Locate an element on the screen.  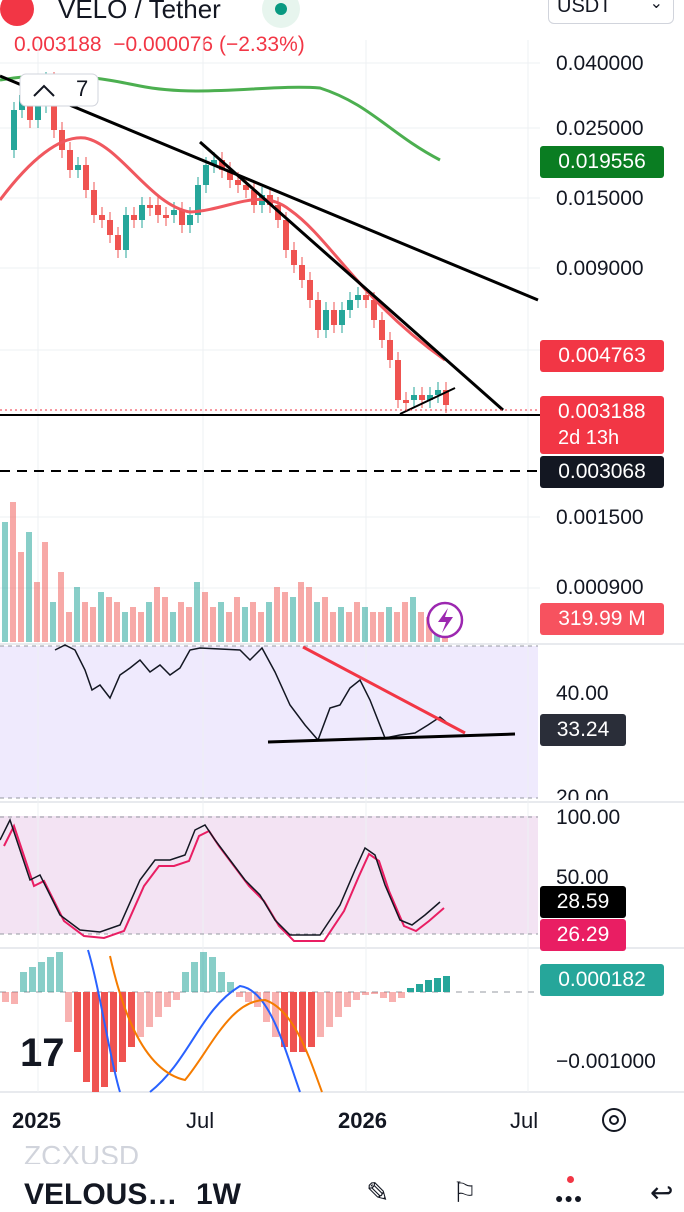
footer-interval: 1W is located at coordinates (218, 1194).